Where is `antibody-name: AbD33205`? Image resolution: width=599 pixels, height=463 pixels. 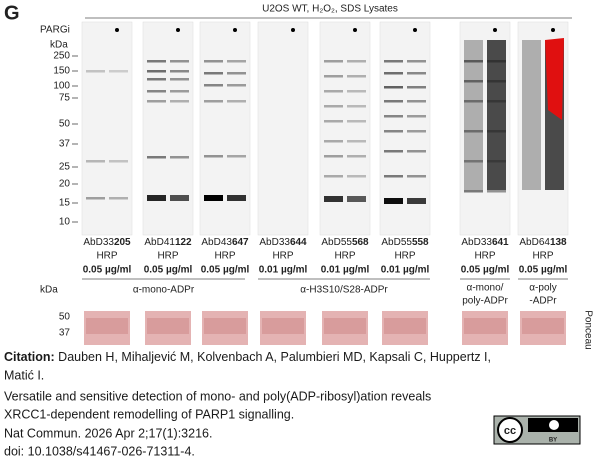 antibody-name: AbD33205 is located at coordinates (107, 242).